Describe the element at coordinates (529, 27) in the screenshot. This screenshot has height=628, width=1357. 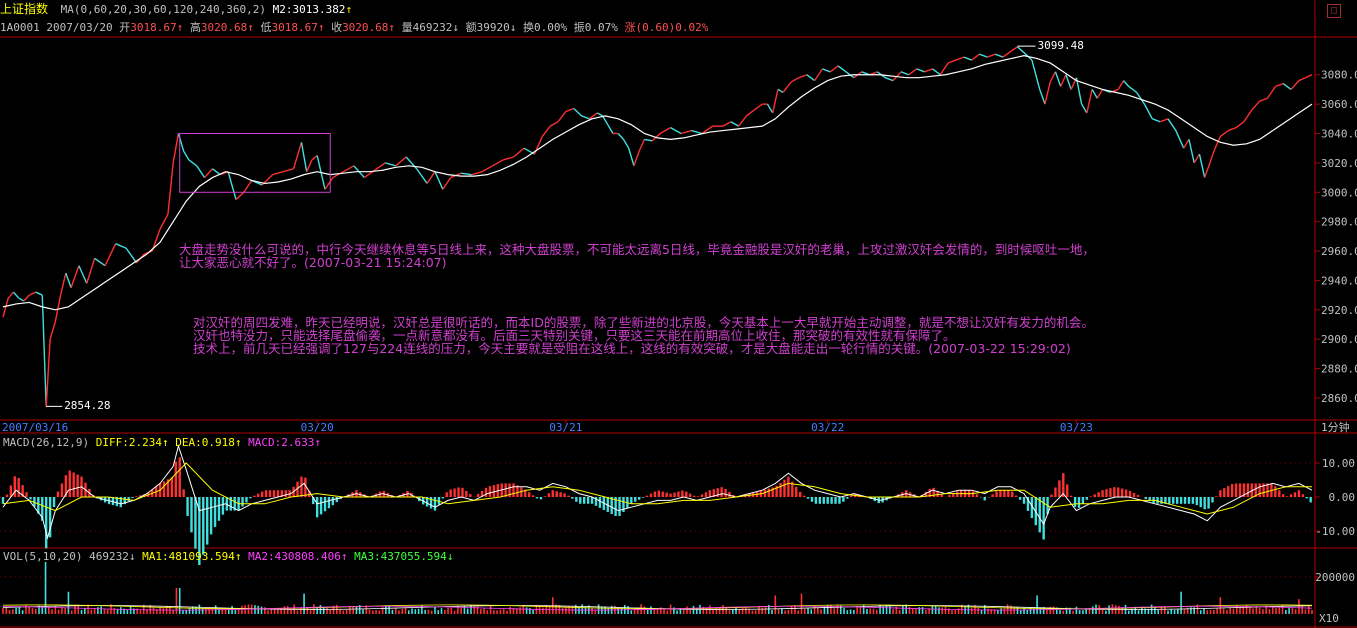
I see `turnover-label: 换` at that location.